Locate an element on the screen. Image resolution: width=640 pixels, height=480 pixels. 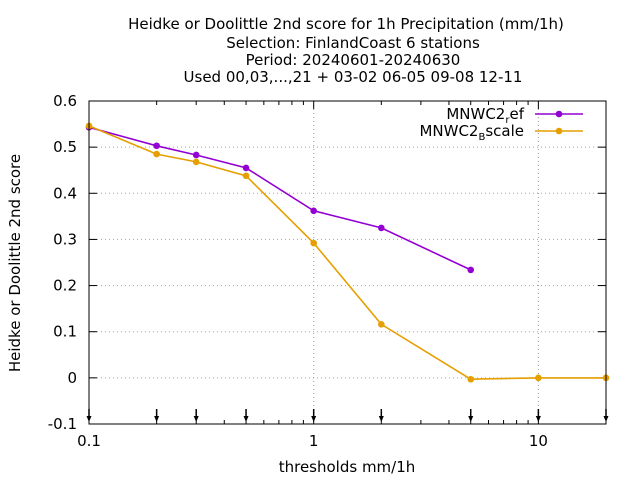
legend-label-sub: B is located at coordinates (481, 137).